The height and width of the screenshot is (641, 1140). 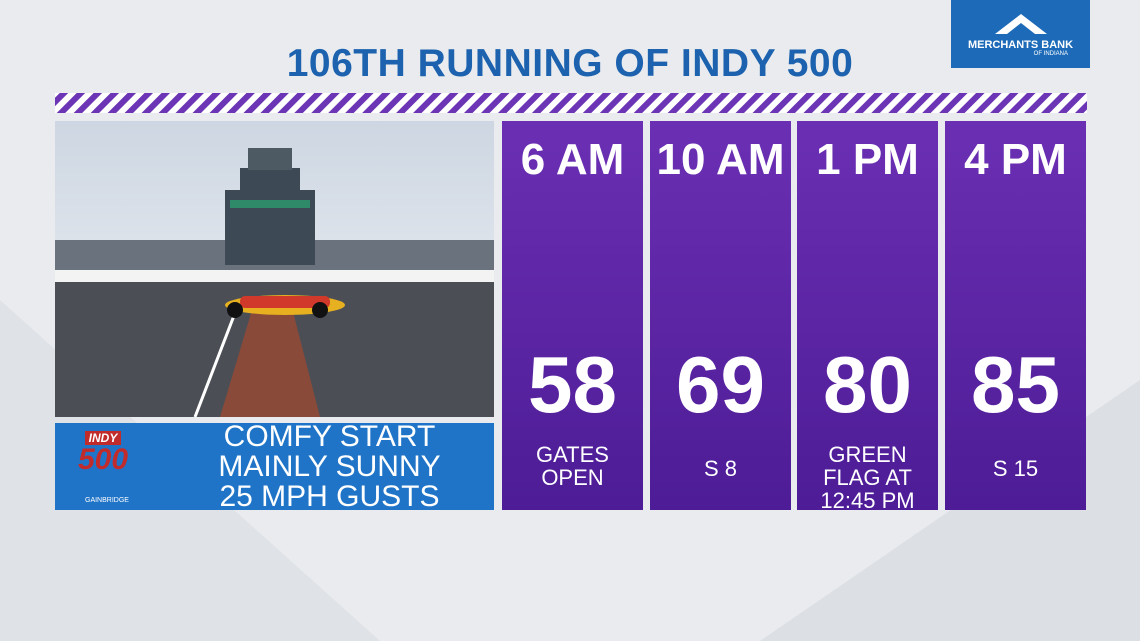 I want to click on summary-line: COMFY START, so click(x=329, y=436).